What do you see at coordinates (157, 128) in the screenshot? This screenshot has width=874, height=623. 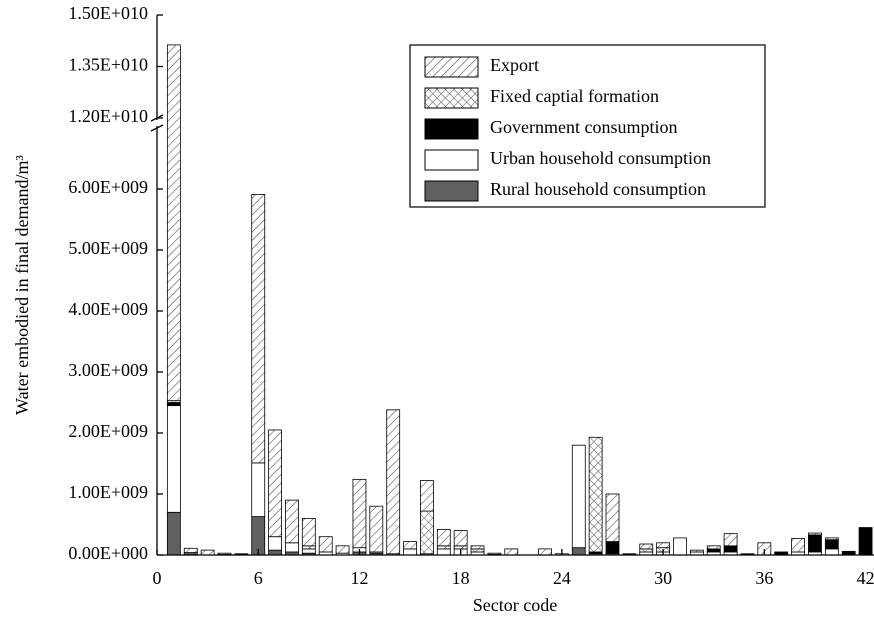 I see `axis-break` at bounding box center [157, 128].